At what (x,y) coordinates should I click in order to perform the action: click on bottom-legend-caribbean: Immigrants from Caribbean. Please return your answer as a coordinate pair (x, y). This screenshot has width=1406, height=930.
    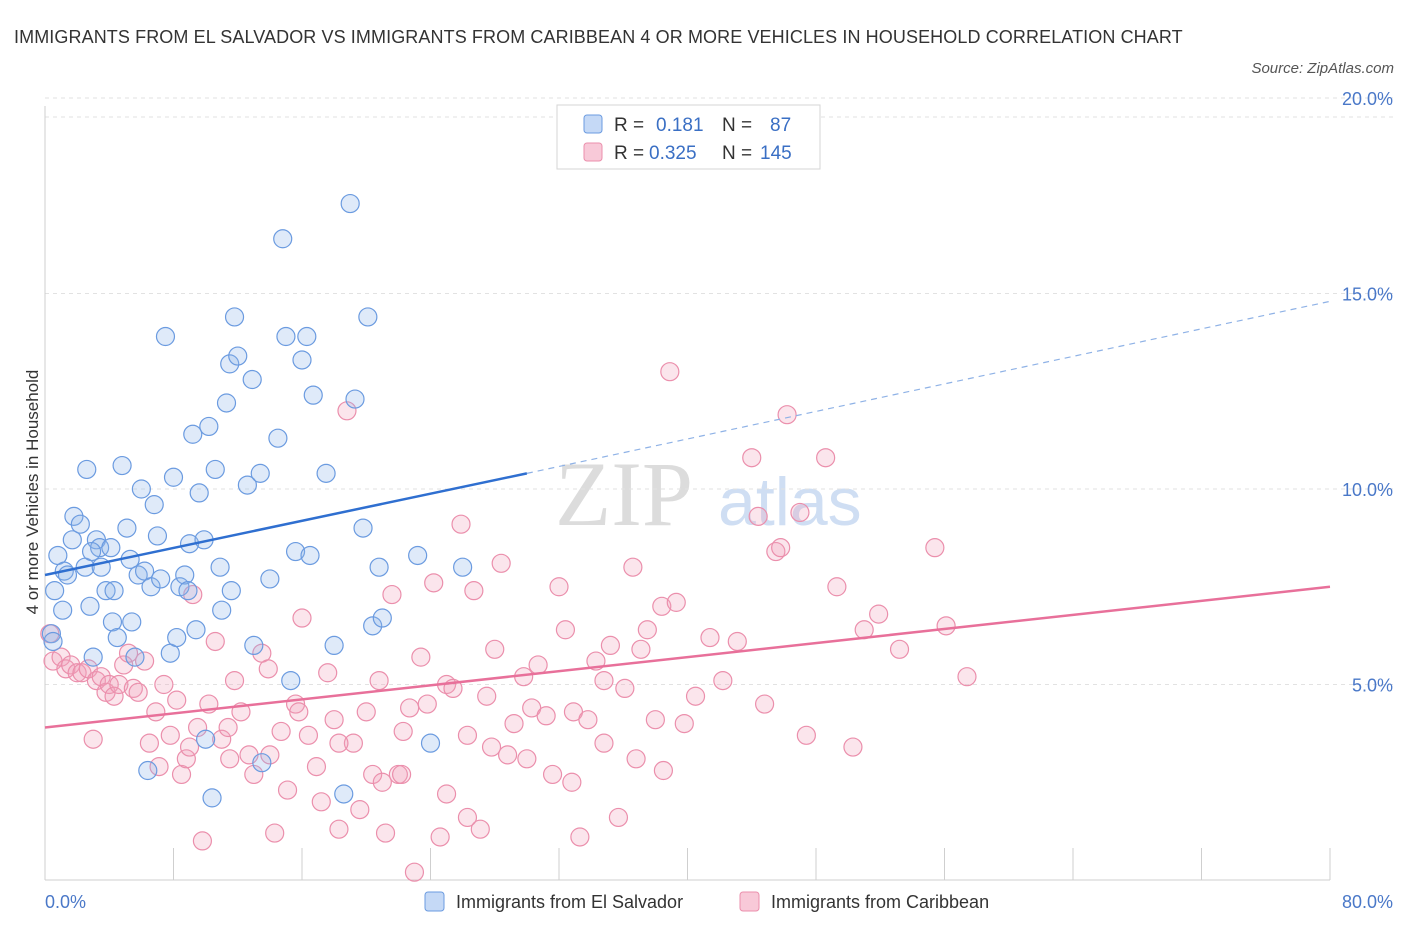
    Looking at the image, I should click on (880, 902).